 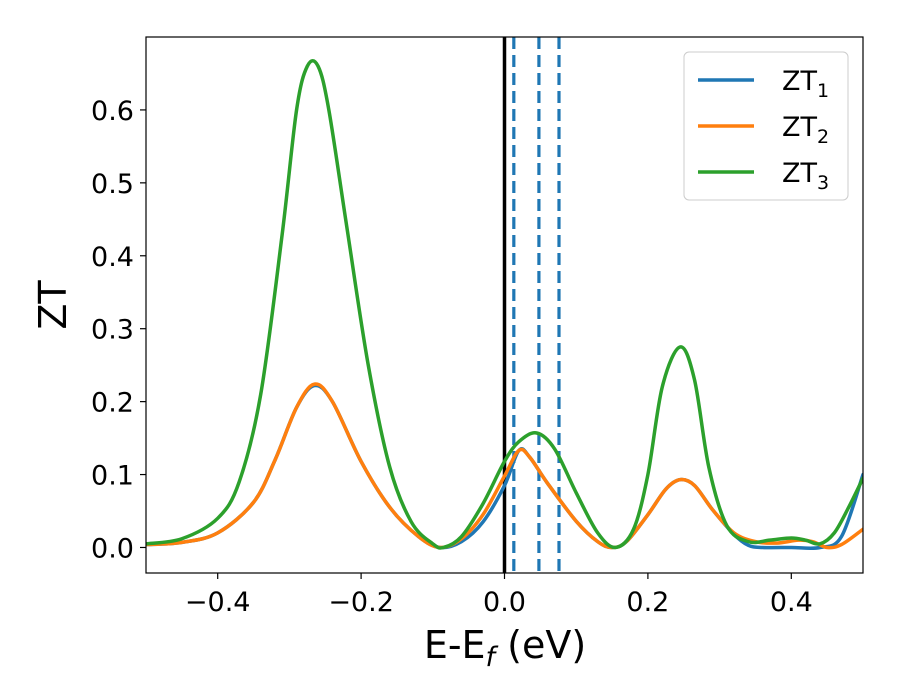 I want to click on y-axis-ticks: 0.0 0.1 0.2 0.3 0.4 0.5 0.6, so click(x=118, y=330).